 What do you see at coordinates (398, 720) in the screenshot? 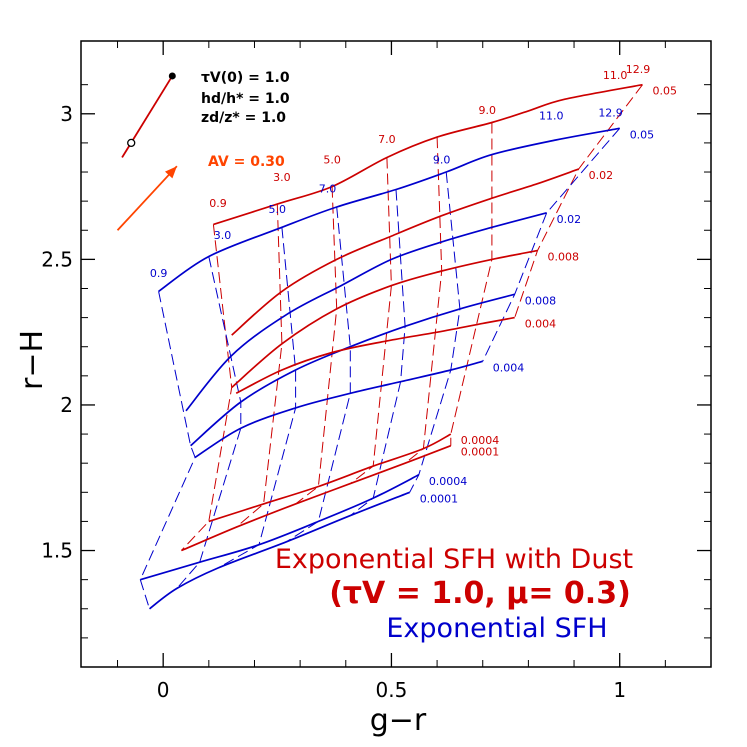
I see `x-axis-label: g−r` at bounding box center [398, 720].